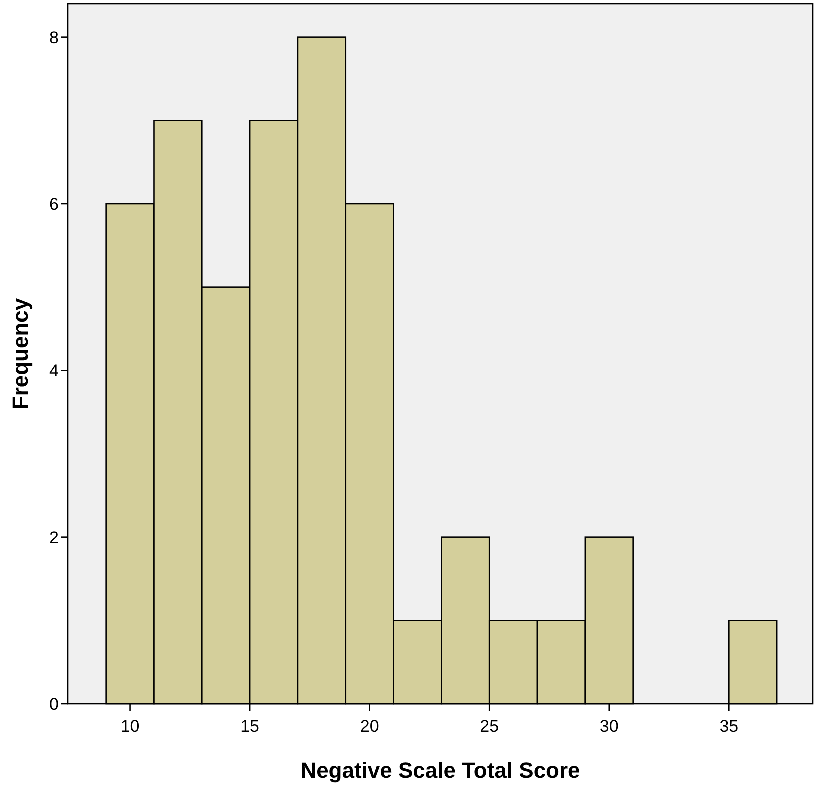 The image size is (815, 788). I want to click on y-tick-label: 0, so click(54, 704).